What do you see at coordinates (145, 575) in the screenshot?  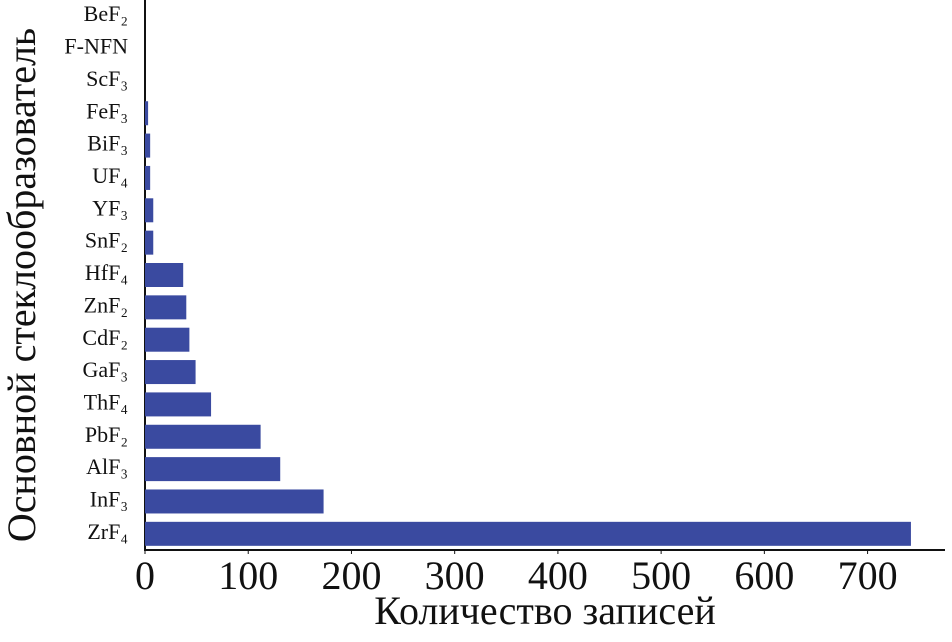 I see `x-tick-label: 0` at bounding box center [145, 575].